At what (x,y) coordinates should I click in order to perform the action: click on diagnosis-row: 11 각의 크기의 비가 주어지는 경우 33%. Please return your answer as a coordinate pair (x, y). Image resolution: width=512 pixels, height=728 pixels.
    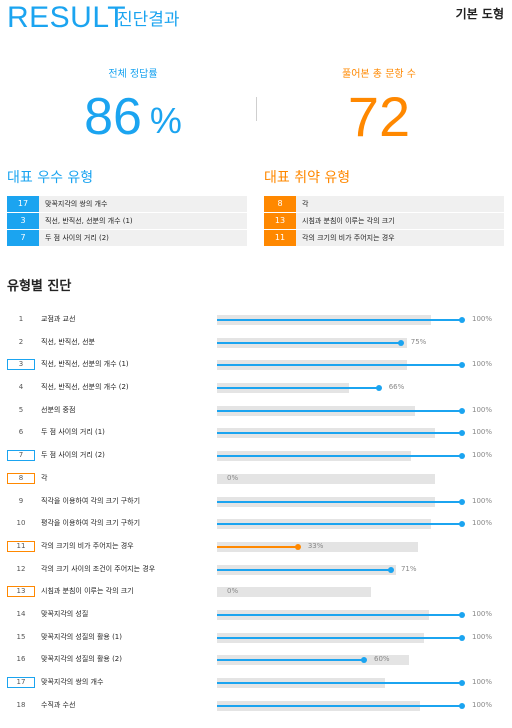
    Looking at the image, I should click on (257, 547).